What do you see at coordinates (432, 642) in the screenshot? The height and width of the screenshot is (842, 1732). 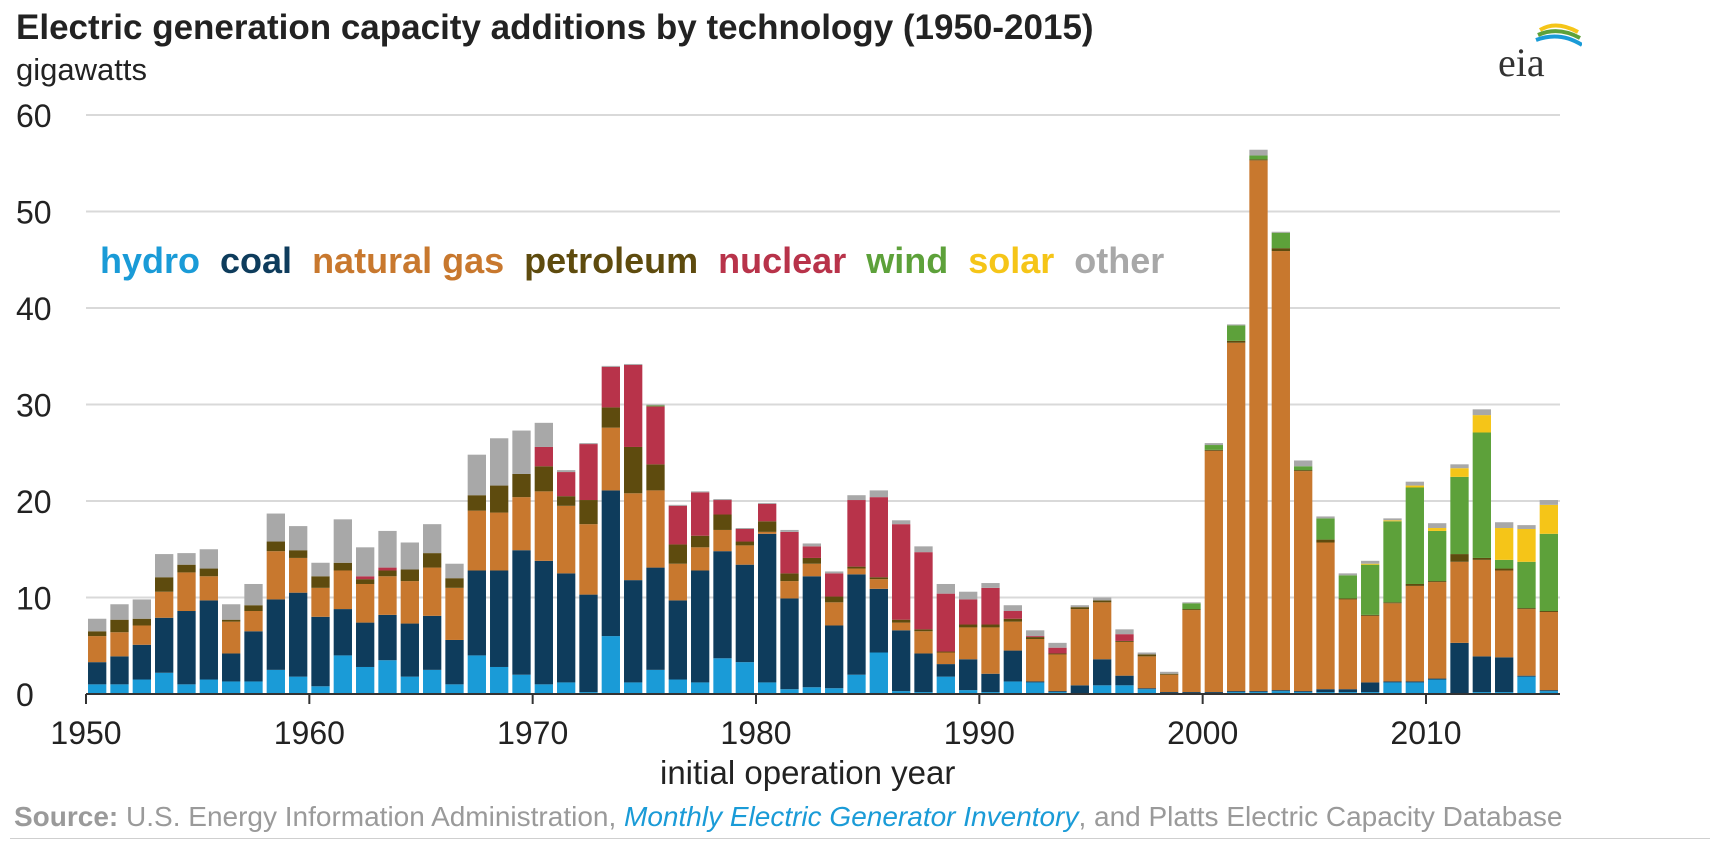 I see `bar-segment-coal-1965` at bounding box center [432, 642].